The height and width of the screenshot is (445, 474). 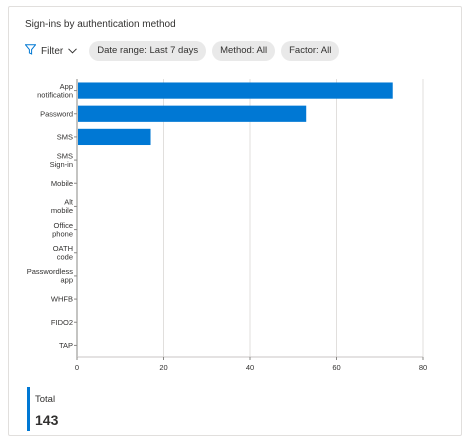 What do you see at coordinates (163, 367) in the screenshot?
I see `x-tick-label: 20` at bounding box center [163, 367].